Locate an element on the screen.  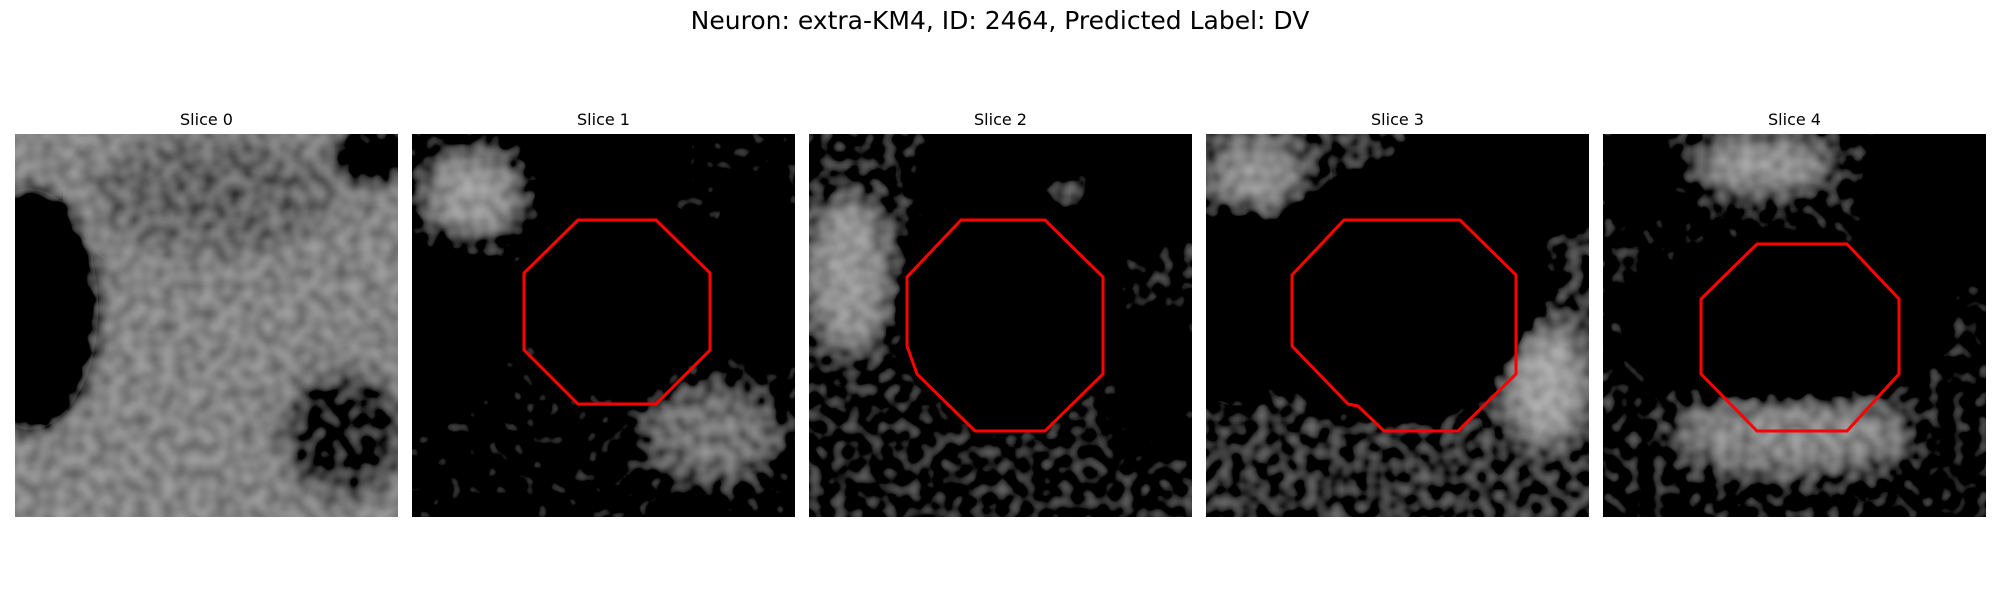
slice-title-3: Slice 3 is located at coordinates (1397, 119).